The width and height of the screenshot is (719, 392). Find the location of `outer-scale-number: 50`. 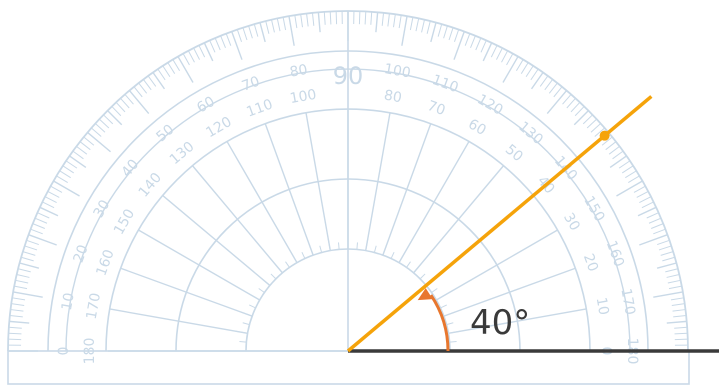

outer-scale-number: 50 is located at coordinates (165, 134).